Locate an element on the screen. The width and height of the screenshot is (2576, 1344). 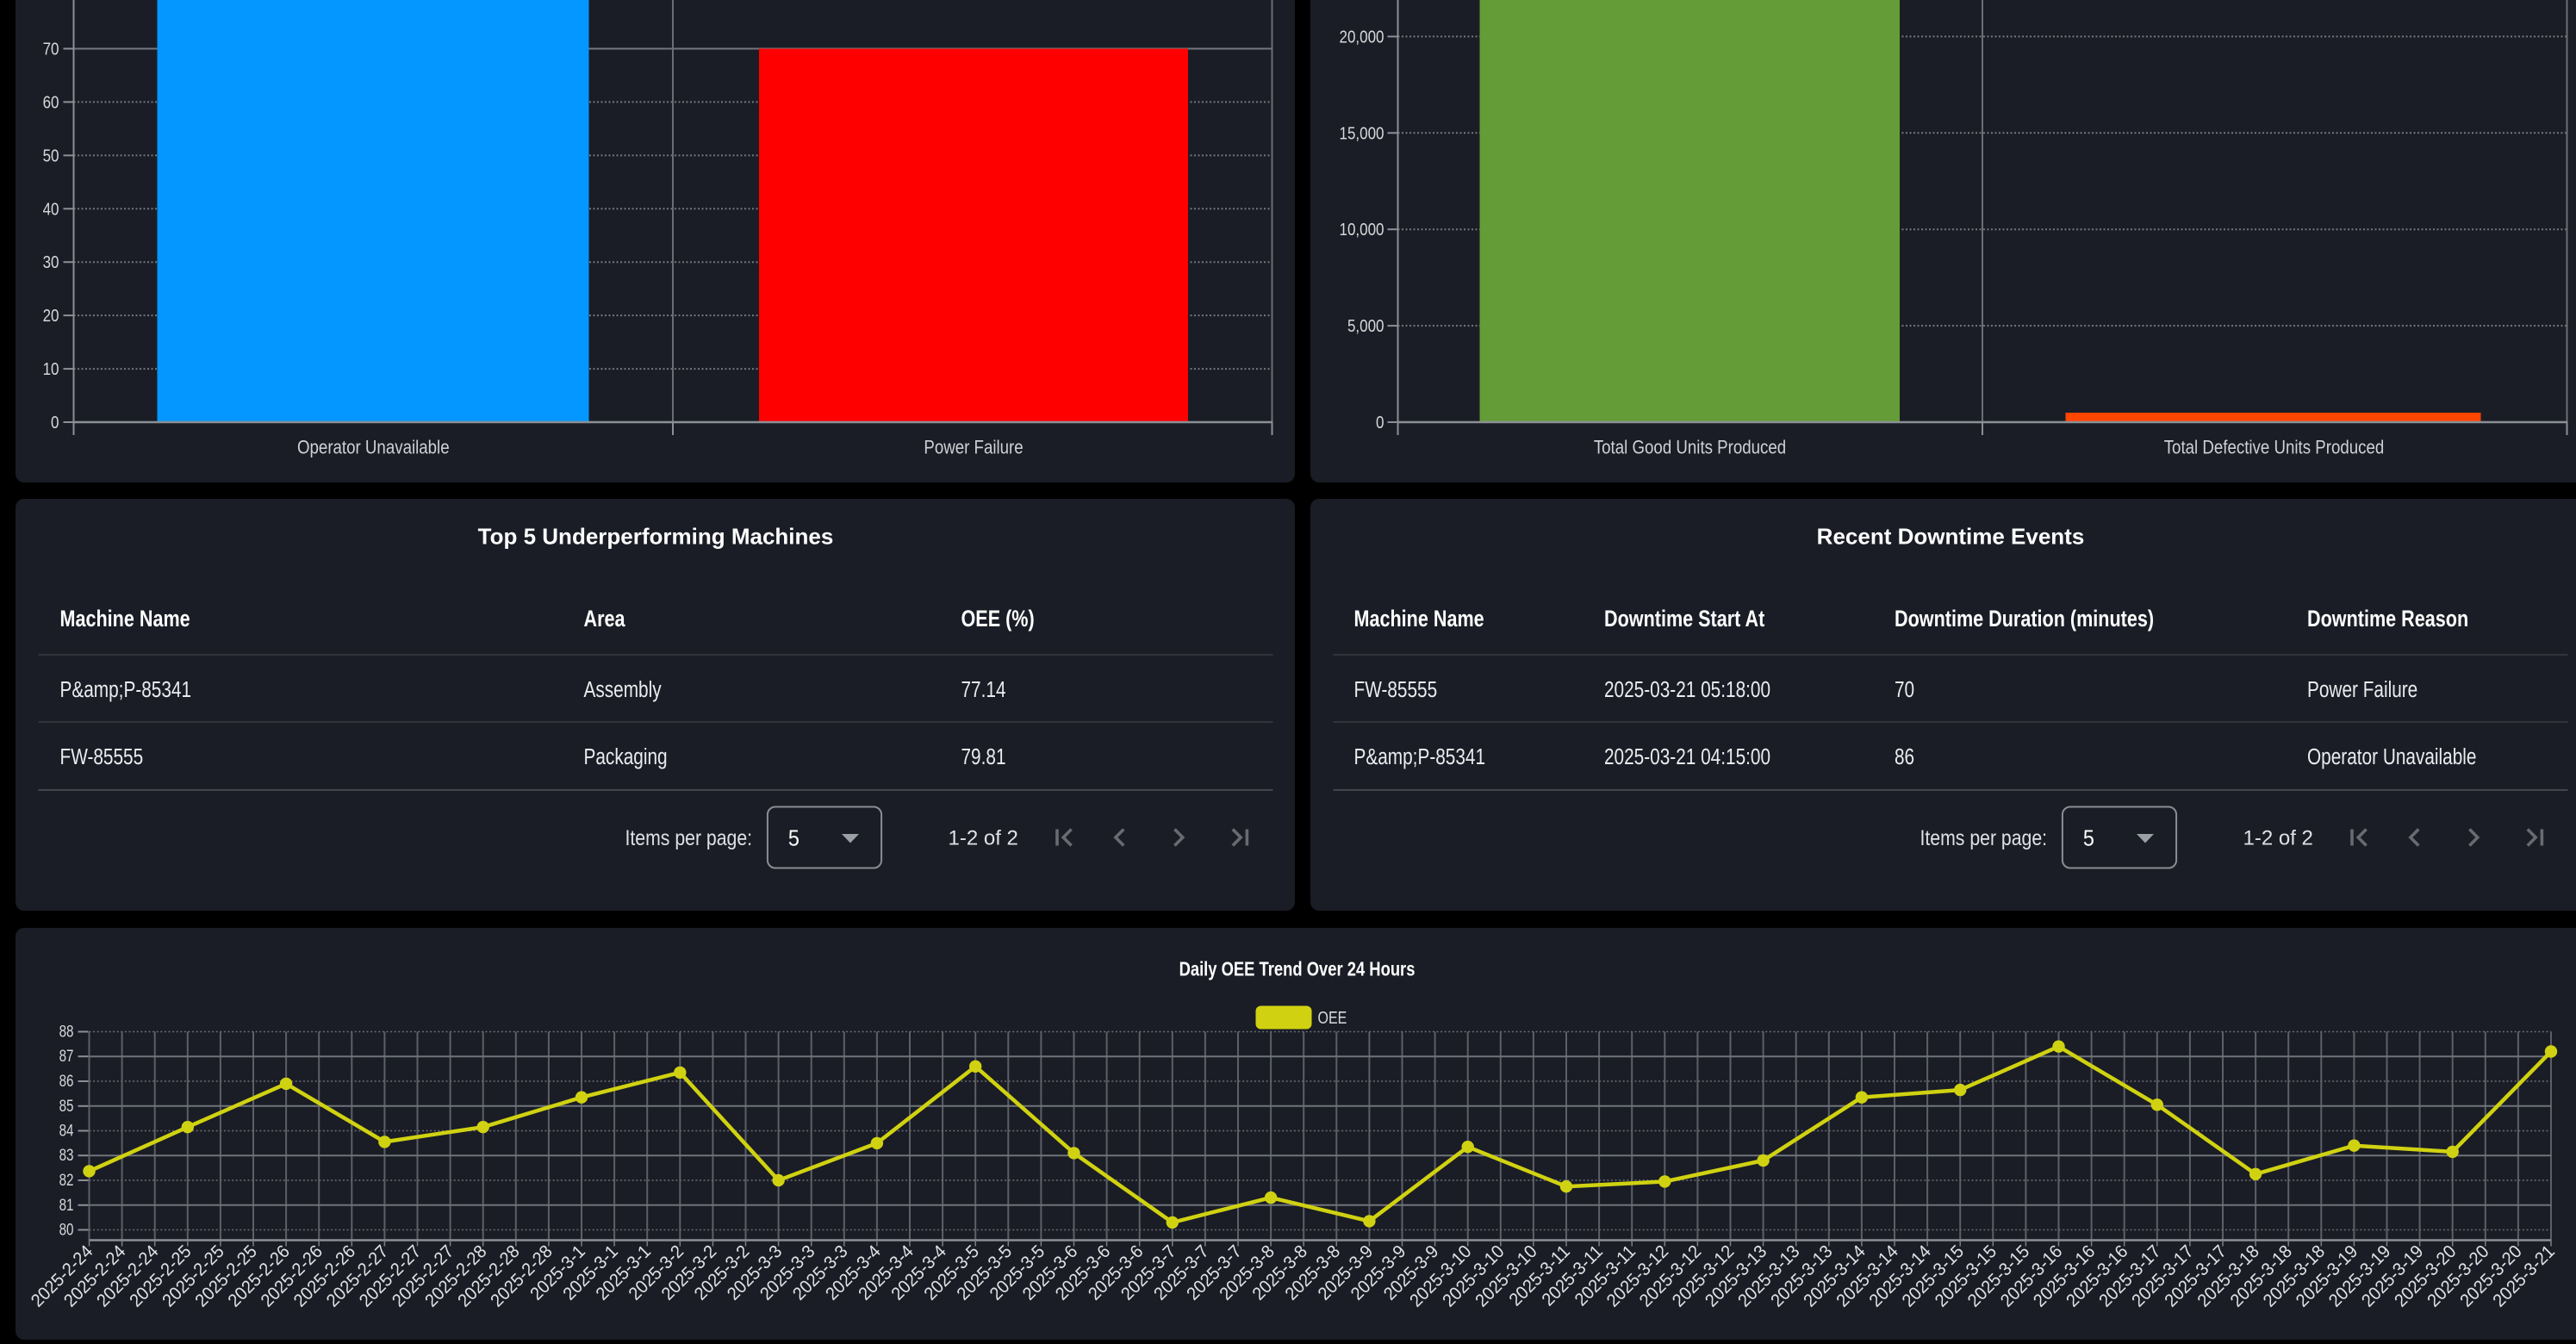
svg-text: Recent Downtime Events is located at coordinates (1950, 536).